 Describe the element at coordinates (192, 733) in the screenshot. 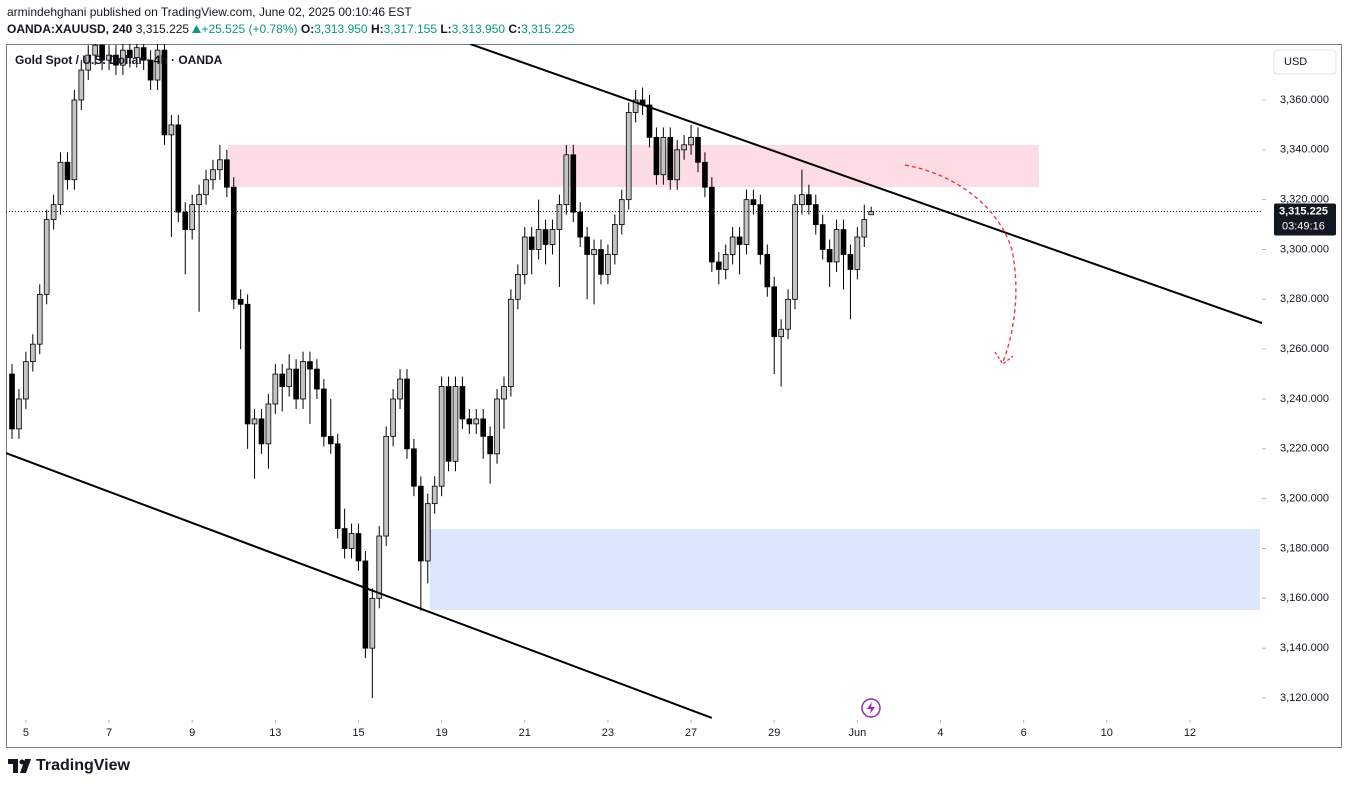

I see `x-tick-label: 9` at that location.